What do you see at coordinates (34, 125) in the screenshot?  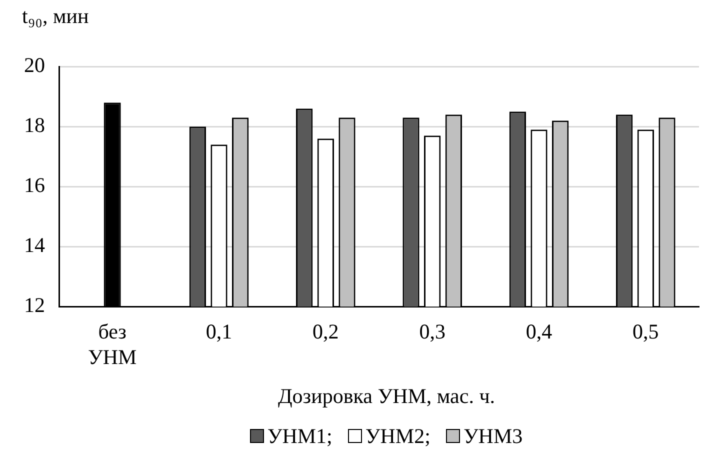 I see `y-tick-label: 18` at bounding box center [34, 125].